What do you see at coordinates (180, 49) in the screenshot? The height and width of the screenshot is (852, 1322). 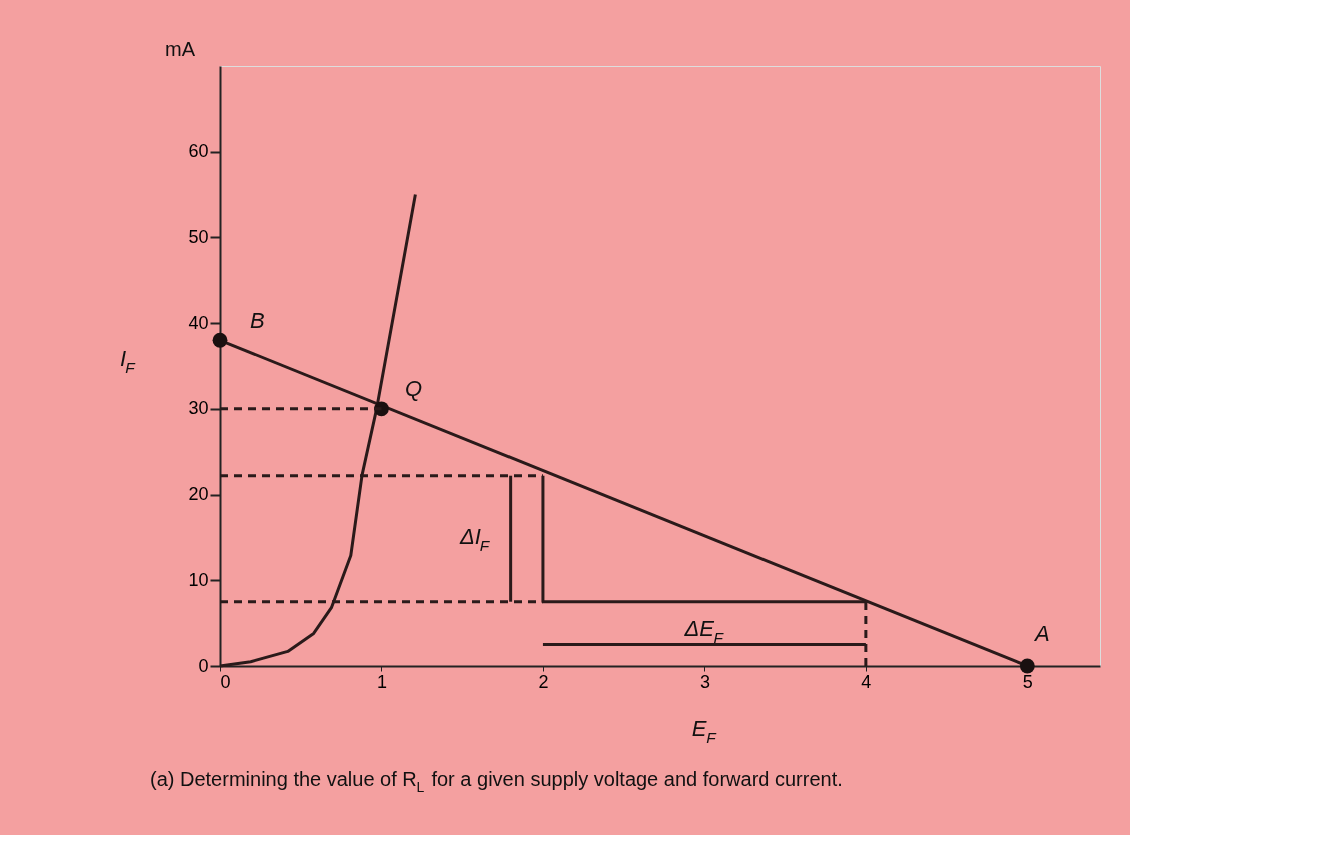 I see `text: mA` at bounding box center [180, 49].